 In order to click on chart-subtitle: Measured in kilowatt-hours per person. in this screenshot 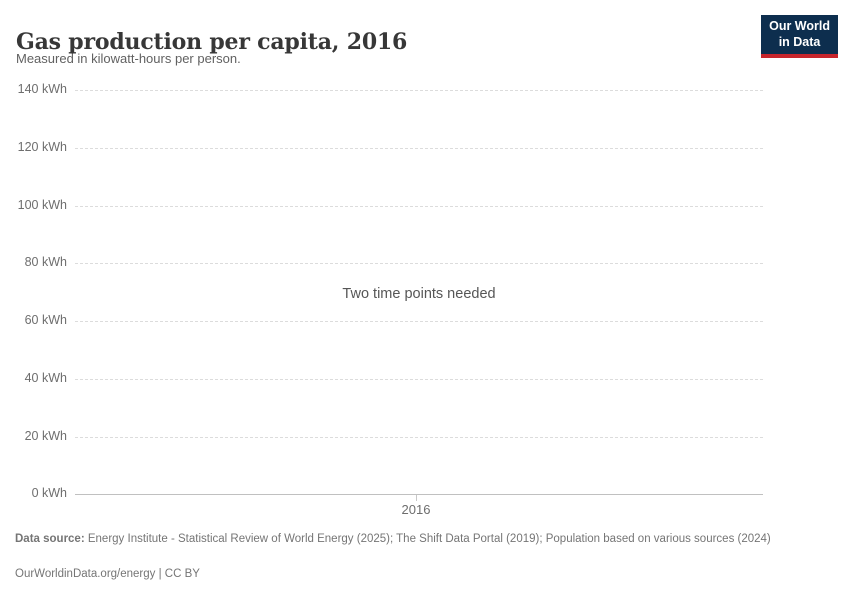, I will do `click(128, 58)`.